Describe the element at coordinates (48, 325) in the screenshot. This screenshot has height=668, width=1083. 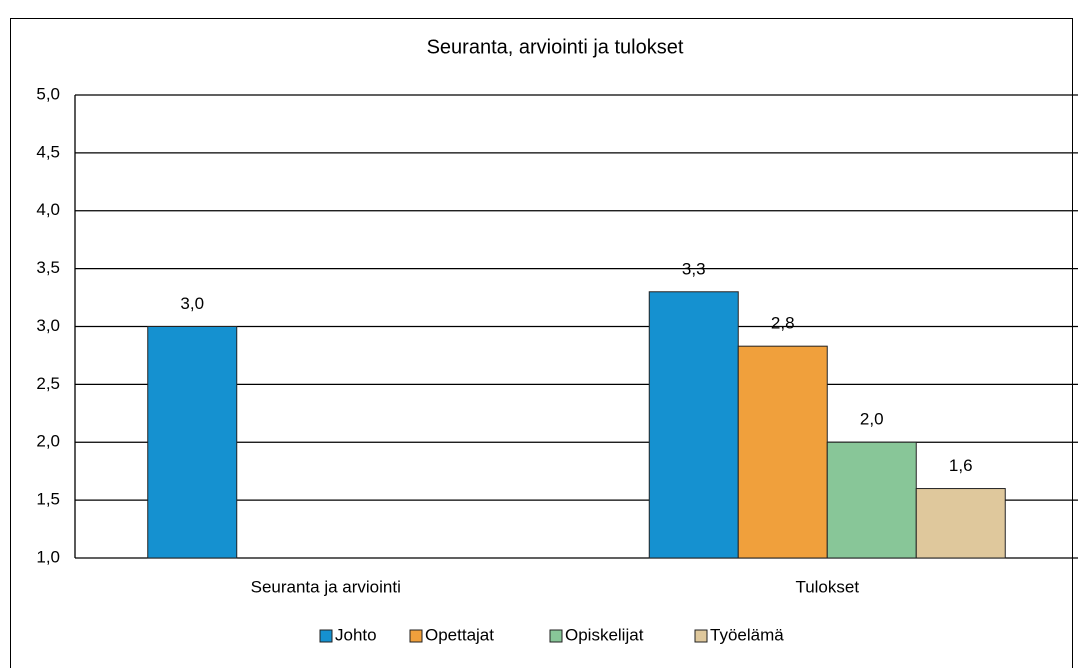
I see `y-tick-label: 3,0` at that location.